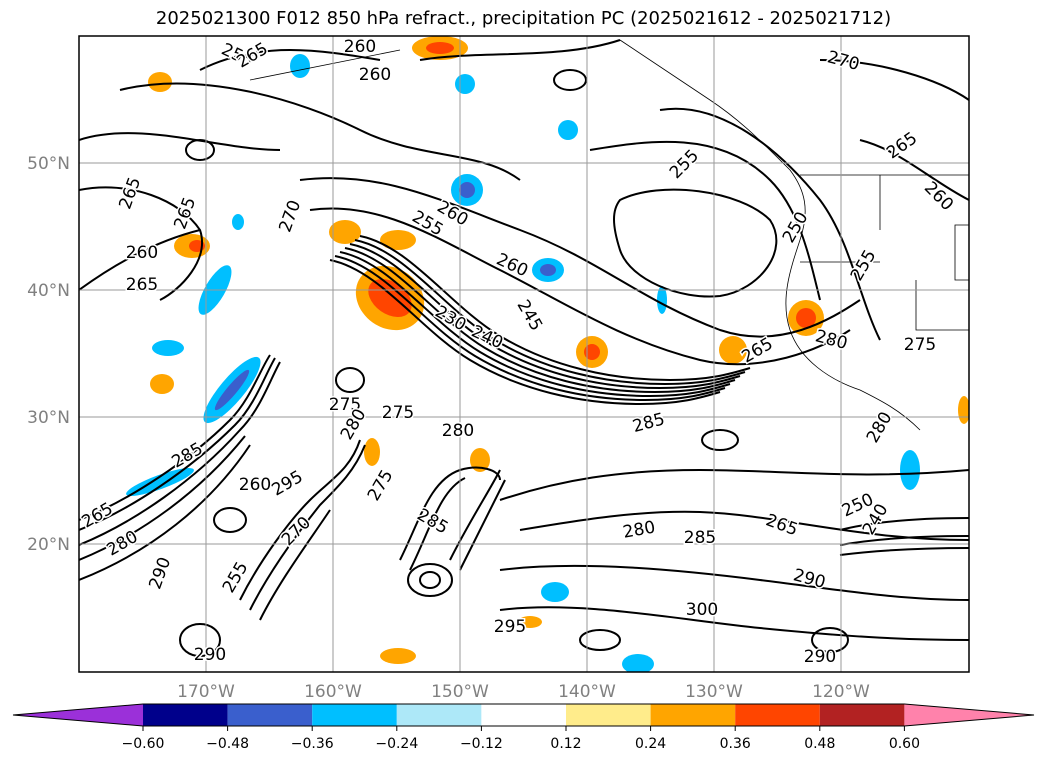 This screenshot has width=1047, height=765. What do you see at coordinates (523, 717) in the screenshot?
I see `colorbar` at bounding box center [523, 717].